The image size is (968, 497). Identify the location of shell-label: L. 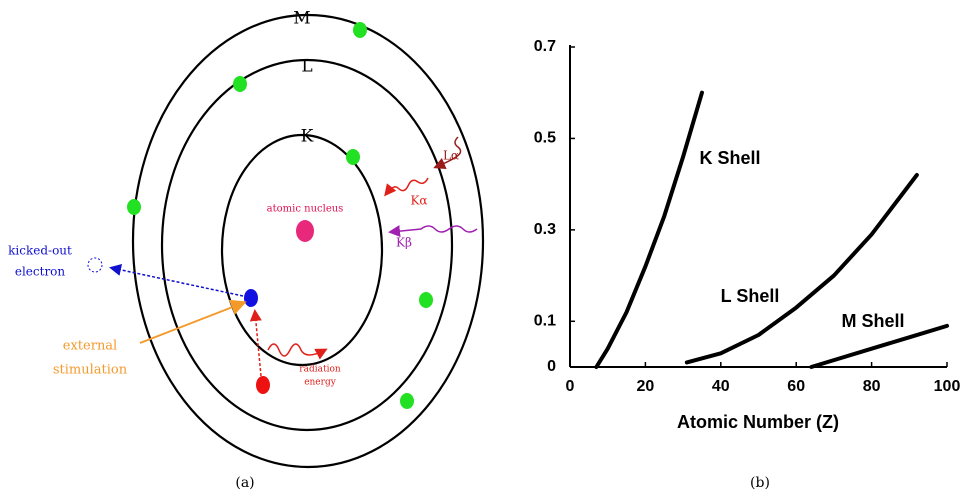
(306, 67).